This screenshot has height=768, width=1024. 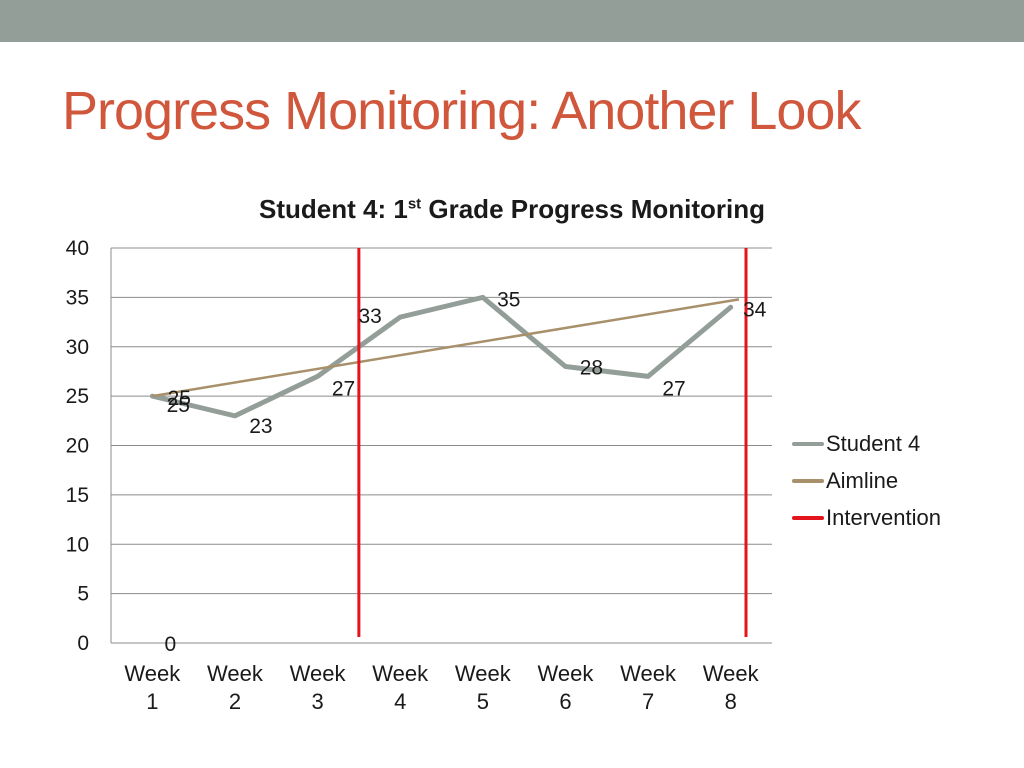 What do you see at coordinates (260, 426) in the screenshot?
I see `data-label-week-2: 23` at bounding box center [260, 426].